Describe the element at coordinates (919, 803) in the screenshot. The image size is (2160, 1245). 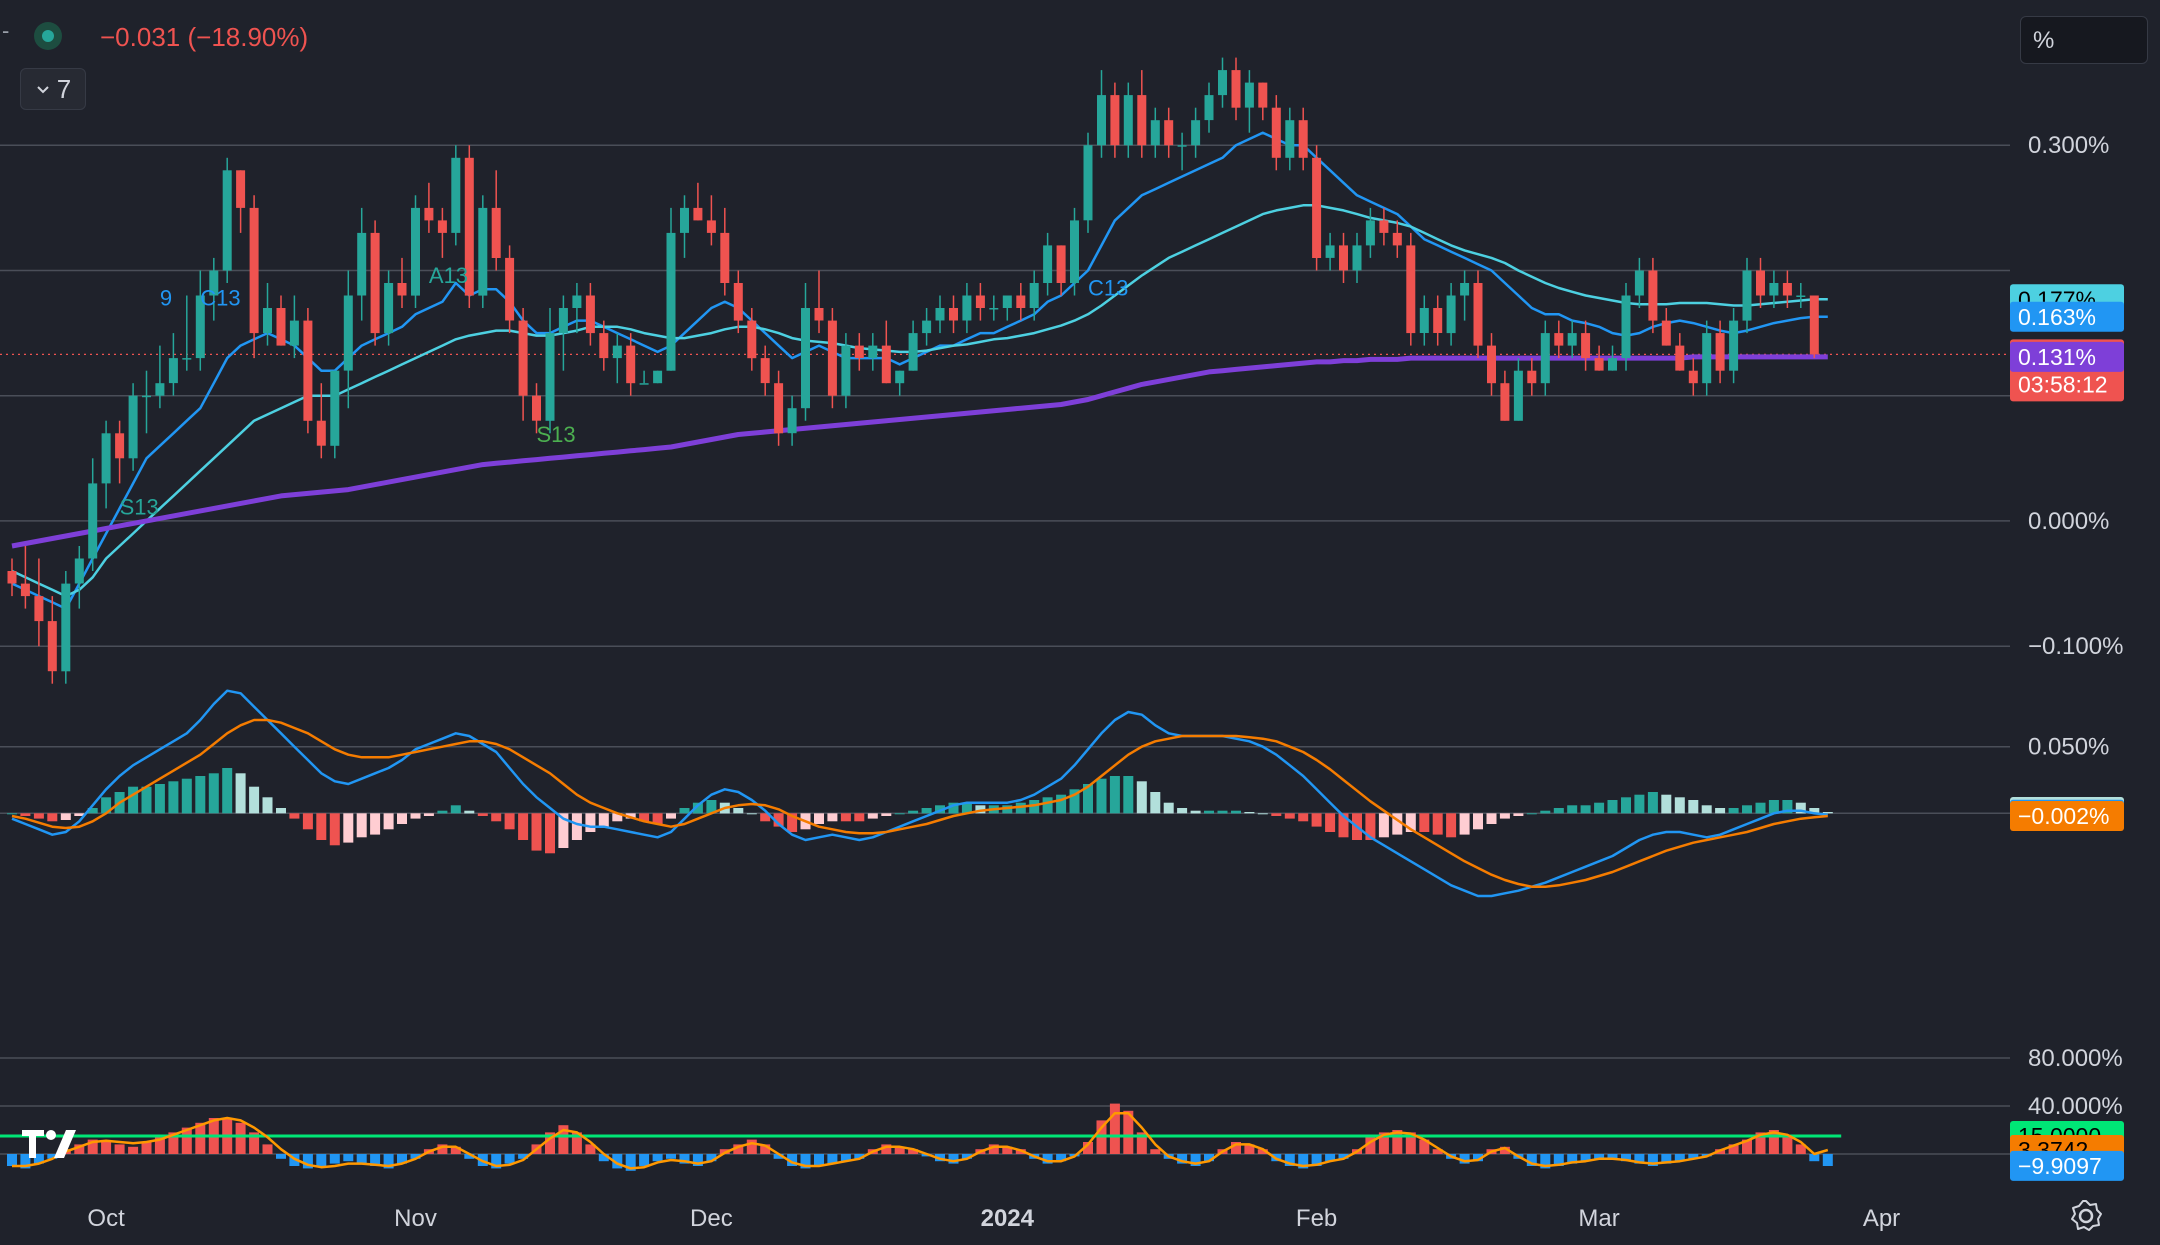
I see `macd-line` at that location.